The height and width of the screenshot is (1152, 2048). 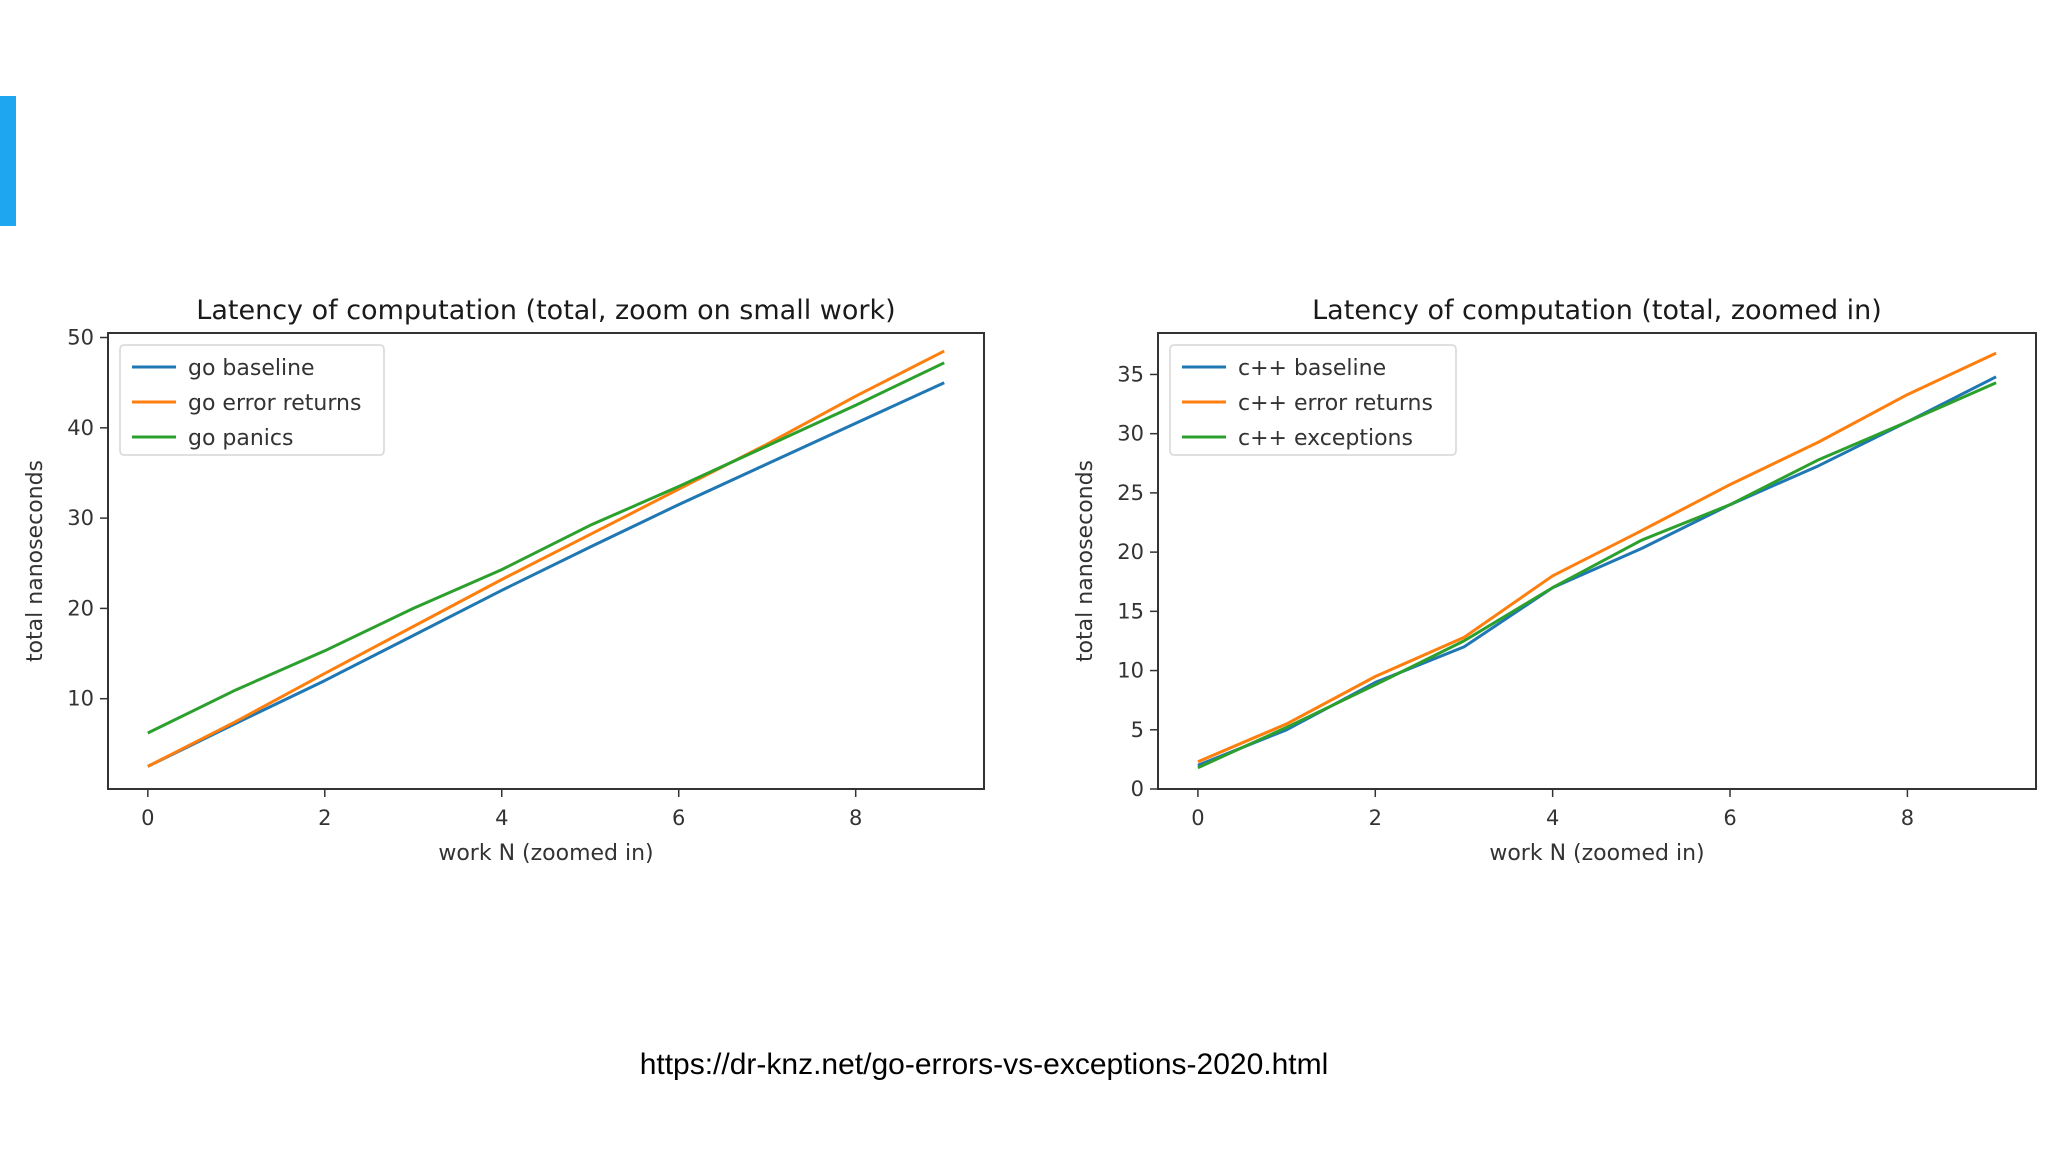 What do you see at coordinates (80, 428) in the screenshot?
I see `go-y-tick-label: 40` at bounding box center [80, 428].